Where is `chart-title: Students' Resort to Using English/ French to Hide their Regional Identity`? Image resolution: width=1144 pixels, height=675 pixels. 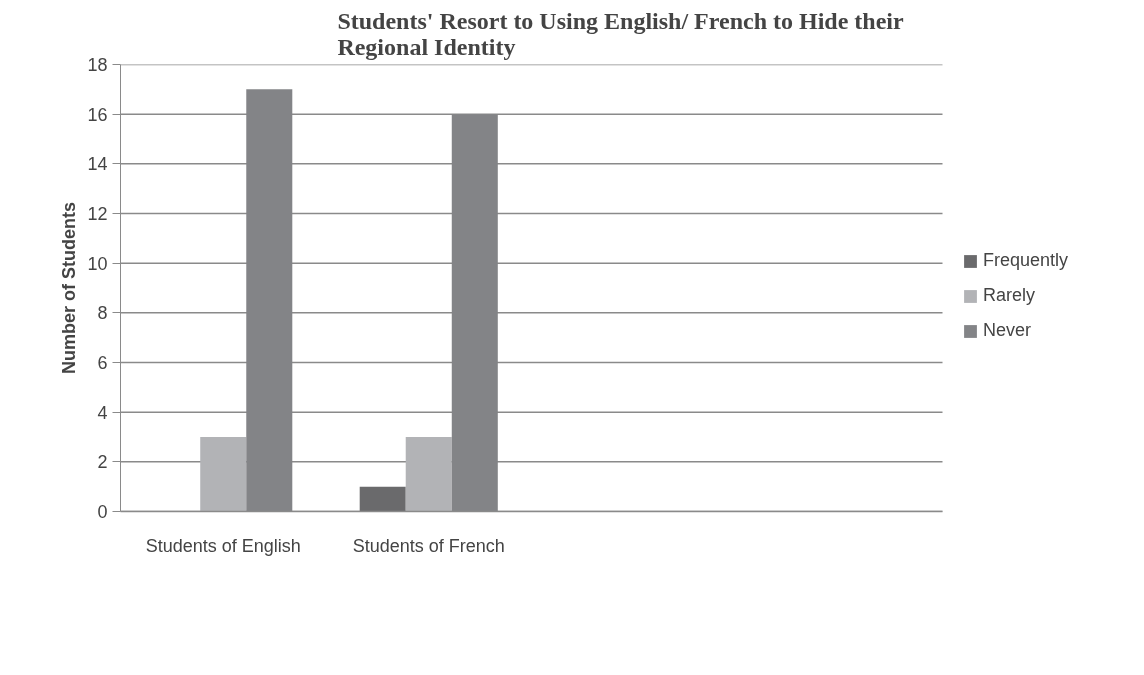 chart-title: Students' Resort to Using English/ French to Hide their Regional Identity is located at coordinates (620, 33).